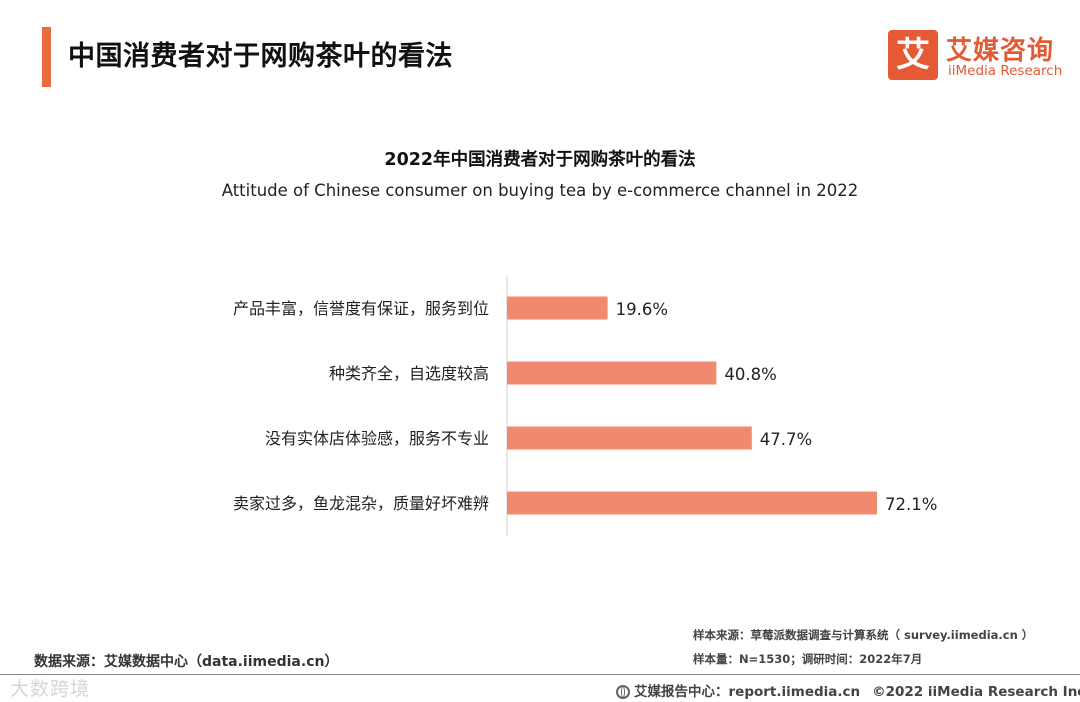 The height and width of the screenshot is (702, 1080). Describe the element at coordinates (361, 308) in the screenshot. I see `category-label-1: 产品丰富，信誉度有保证，服务到位` at that location.